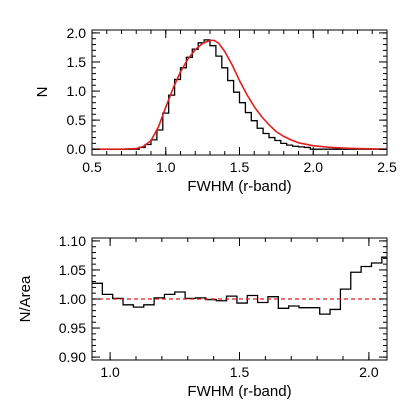 The width and height of the screenshot is (415, 415). Describe the element at coordinates (239, 186) in the screenshot. I see `top-x-axis-label: FWHM (r-band)` at that location.